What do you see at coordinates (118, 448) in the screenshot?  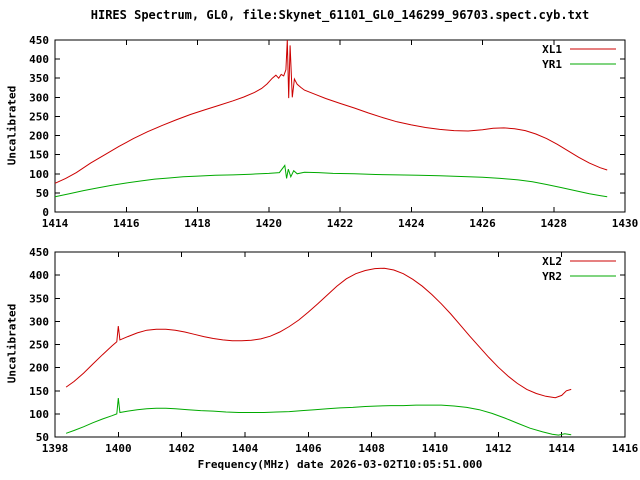 I see `x-tick-label: 1400` at bounding box center [118, 448].